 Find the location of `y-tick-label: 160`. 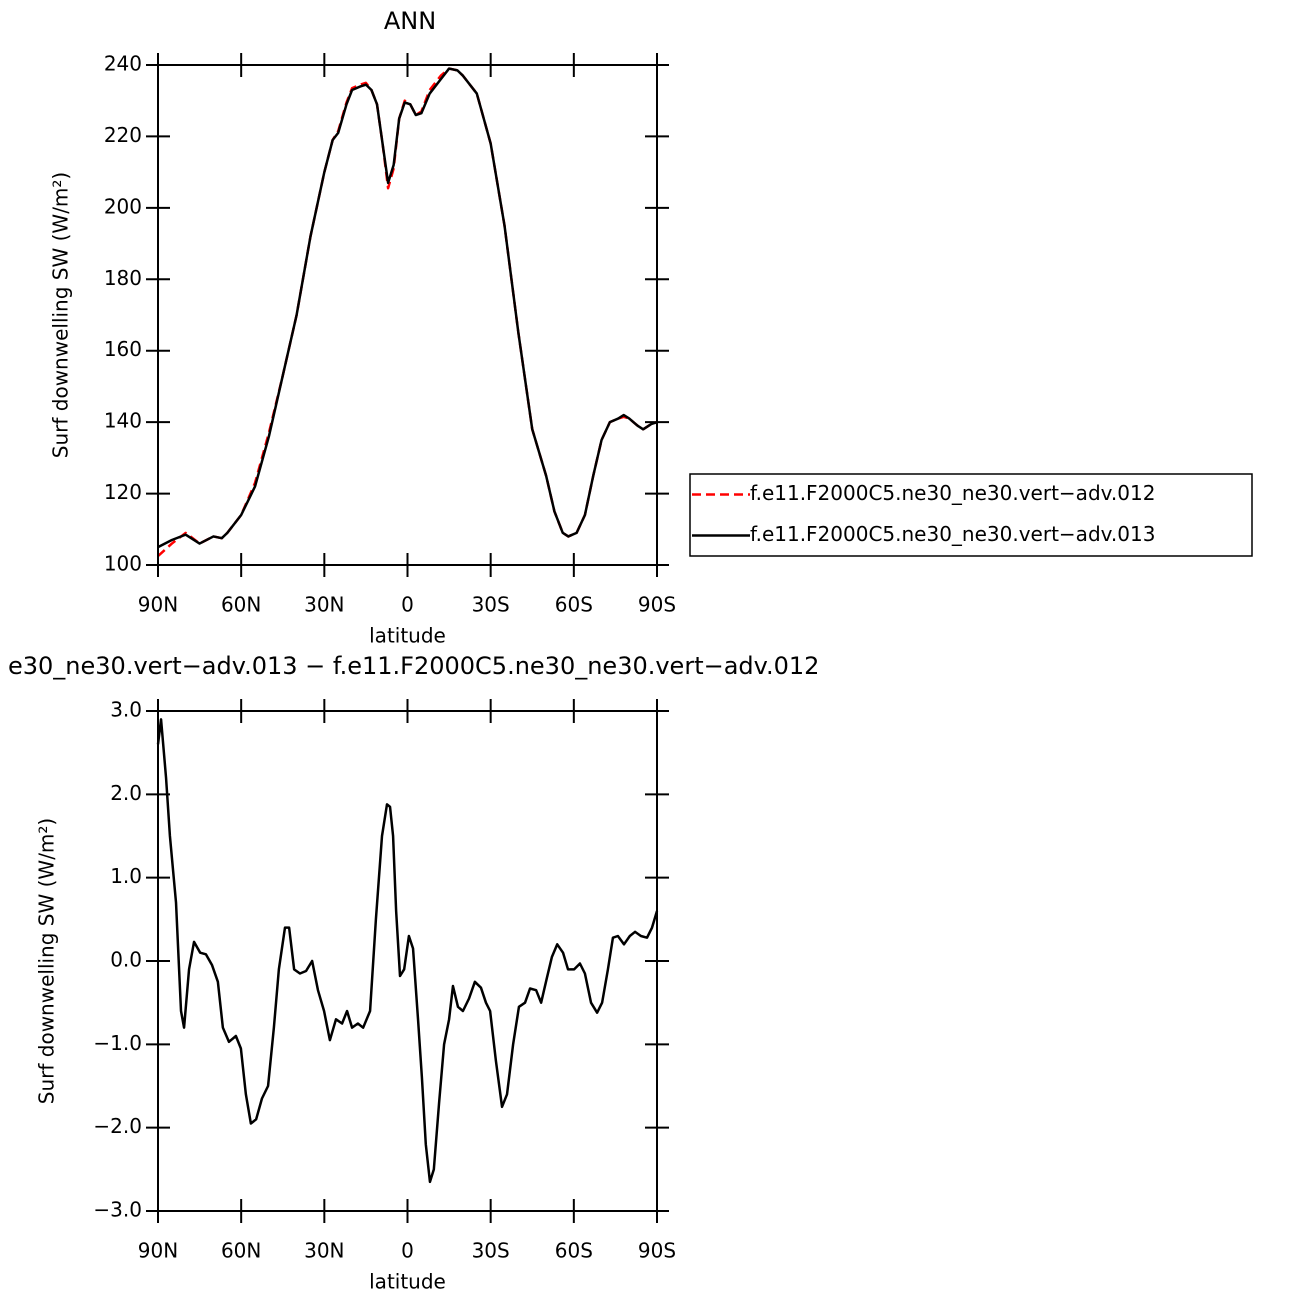

y-tick-label: 160 is located at coordinates (123, 349).